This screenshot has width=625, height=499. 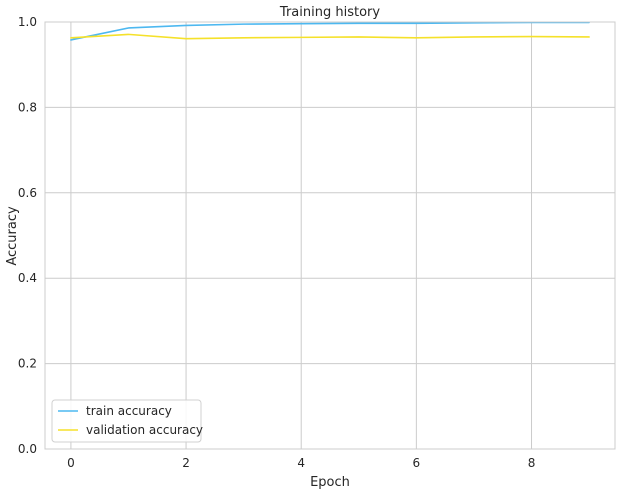 What do you see at coordinates (330, 31) in the screenshot?
I see `series-line-train-accuracy` at bounding box center [330, 31].